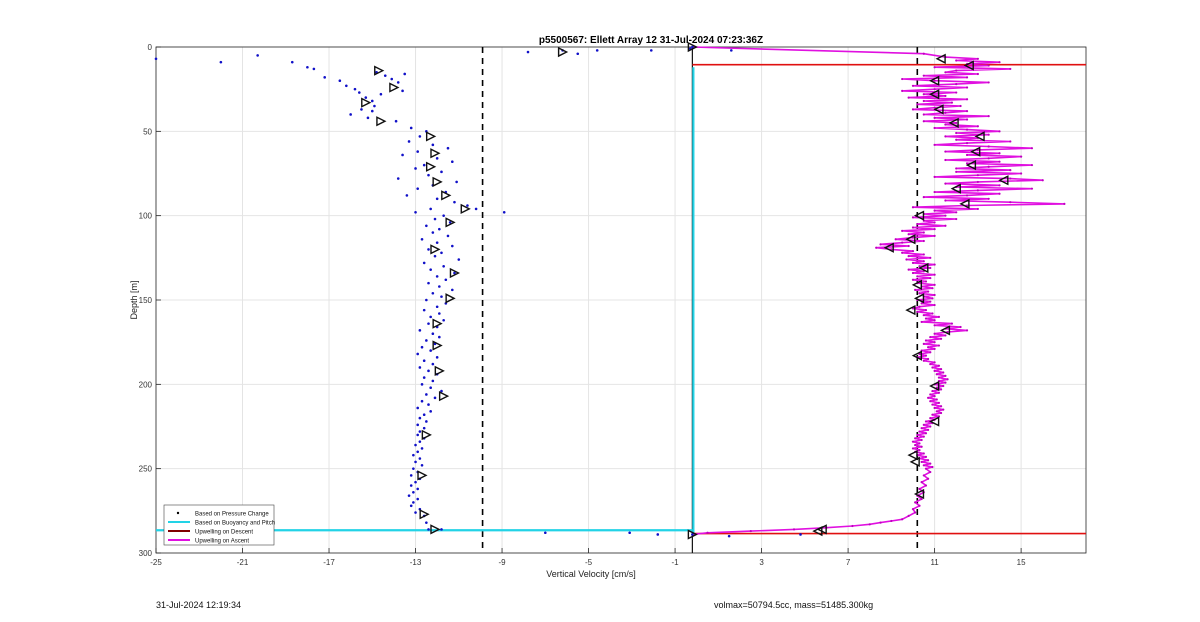 The width and height of the screenshot is (1200, 622). I want to click on y-axis-label: Depth [m], so click(134, 299).